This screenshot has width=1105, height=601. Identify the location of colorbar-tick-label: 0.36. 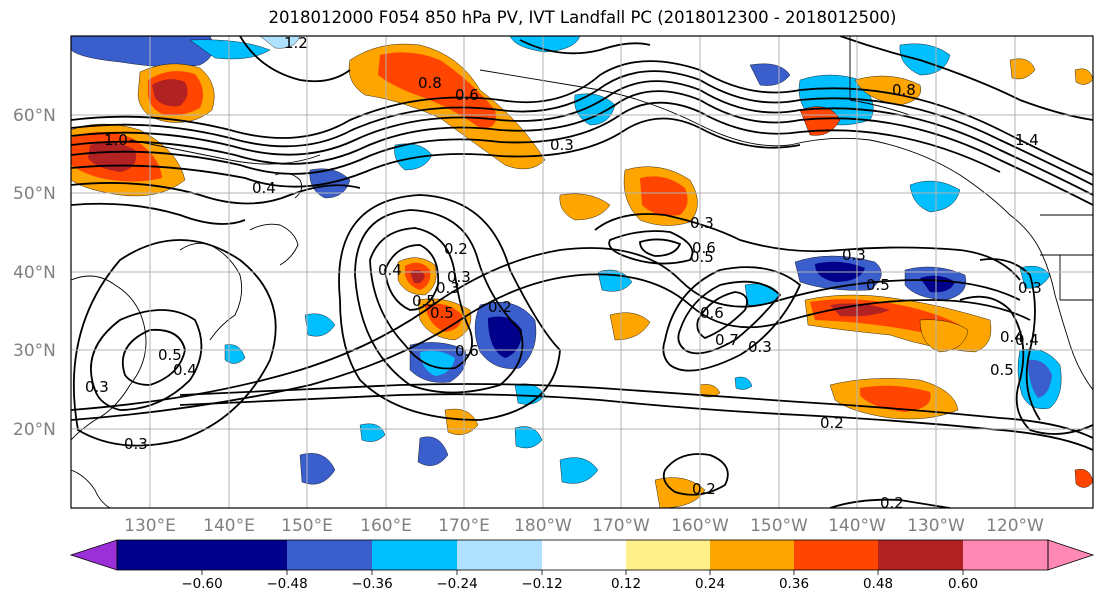
(794, 584).